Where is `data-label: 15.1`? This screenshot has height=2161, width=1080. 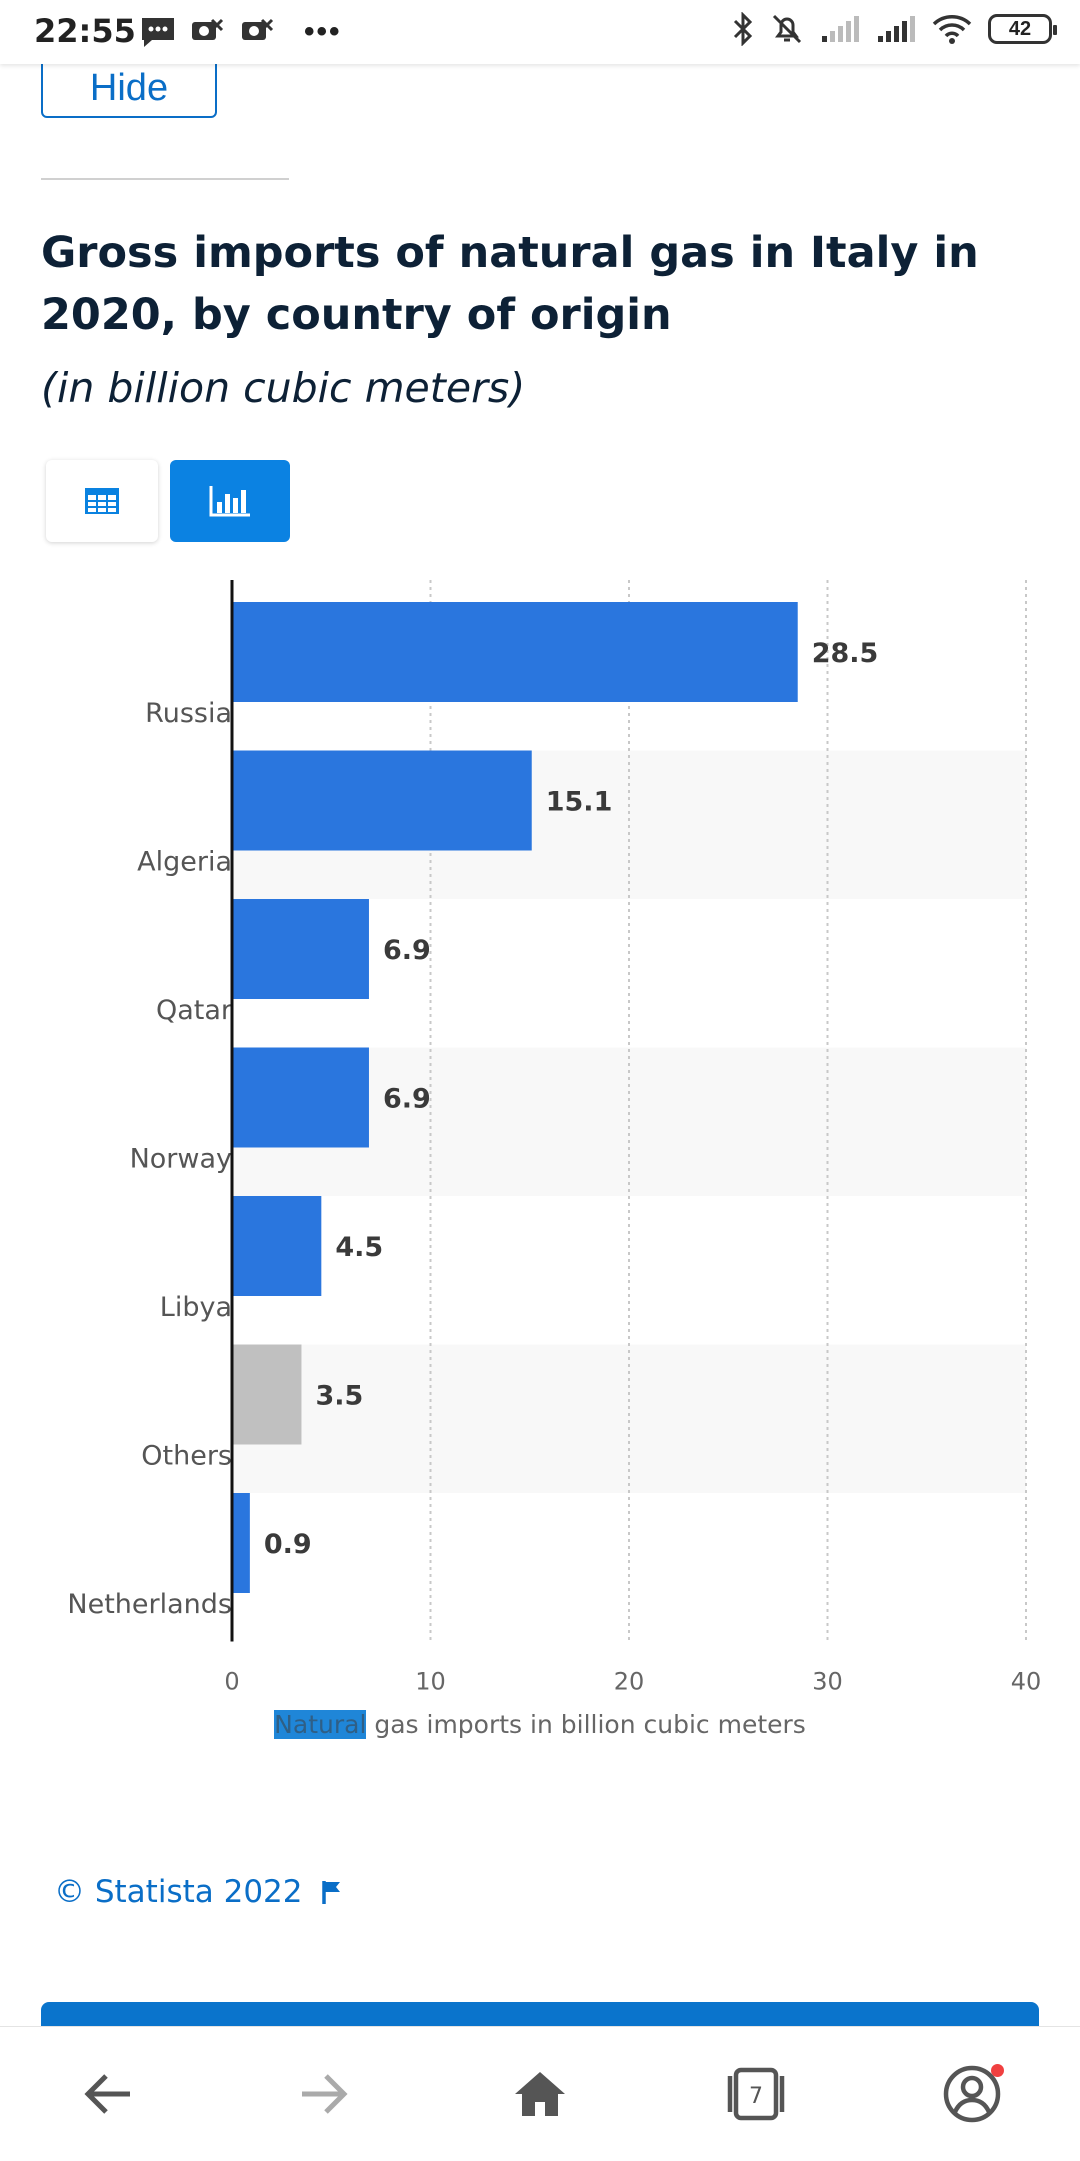
data-label: 15.1 is located at coordinates (579, 802).